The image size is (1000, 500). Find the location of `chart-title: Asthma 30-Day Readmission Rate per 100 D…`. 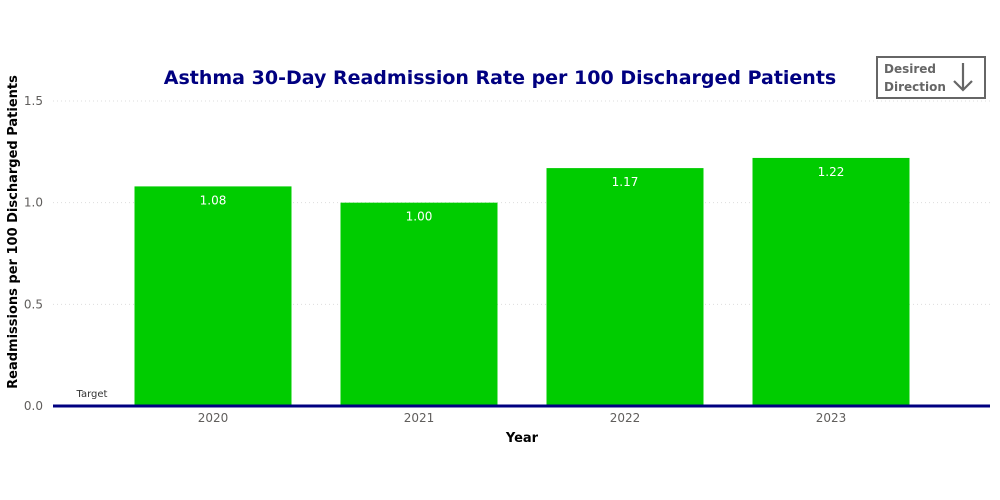

chart-title: Asthma 30-Day Readmission Rate per 100 D… is located at coordinates (500, 78).